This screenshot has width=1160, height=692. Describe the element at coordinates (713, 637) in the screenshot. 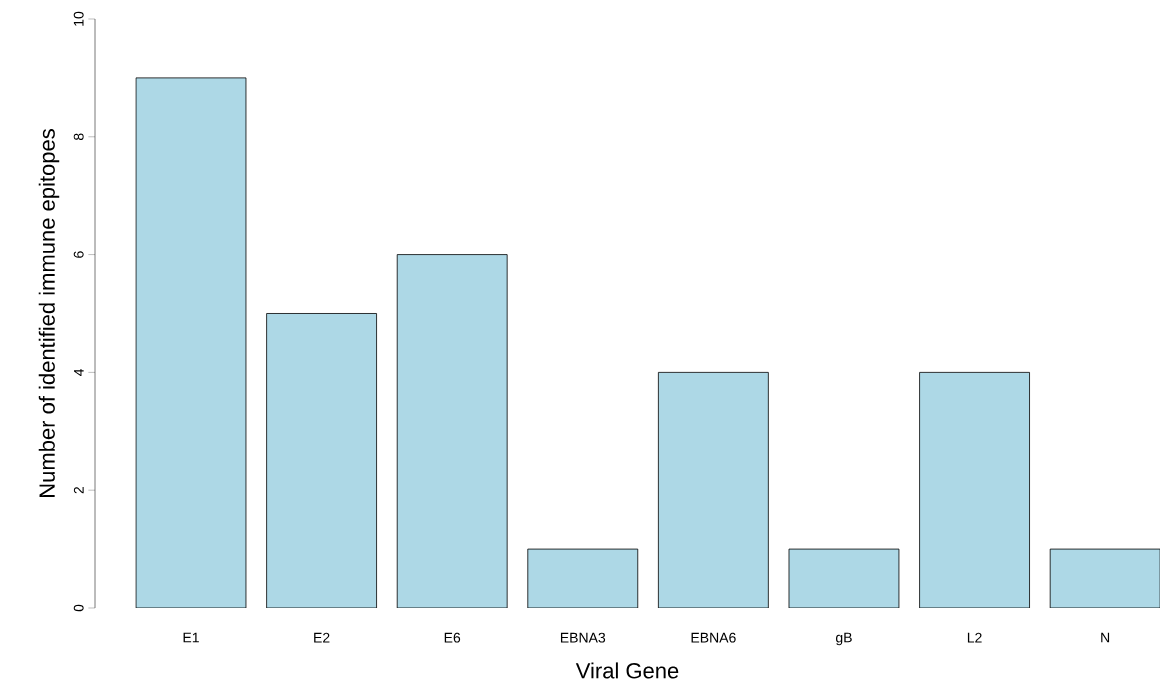

I see `x-tick-label: EBNA6` at that location.